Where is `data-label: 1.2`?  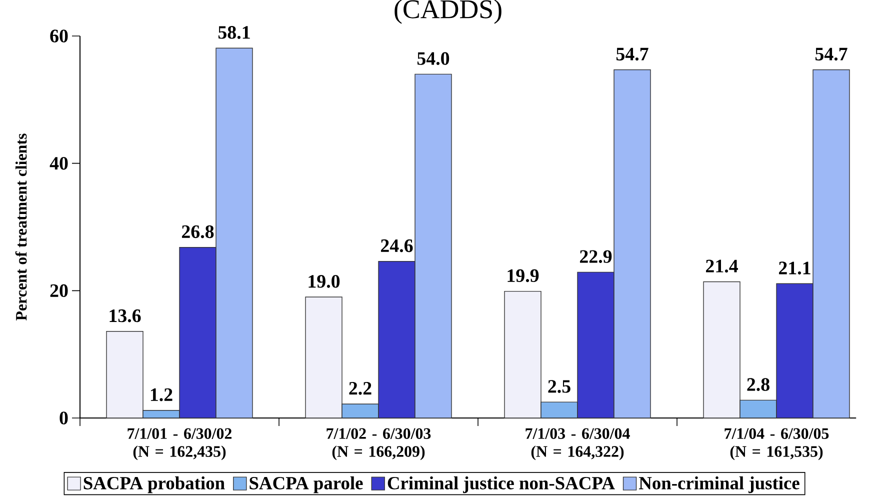 data-label: 1.2 is located at coordinates (161, 395).